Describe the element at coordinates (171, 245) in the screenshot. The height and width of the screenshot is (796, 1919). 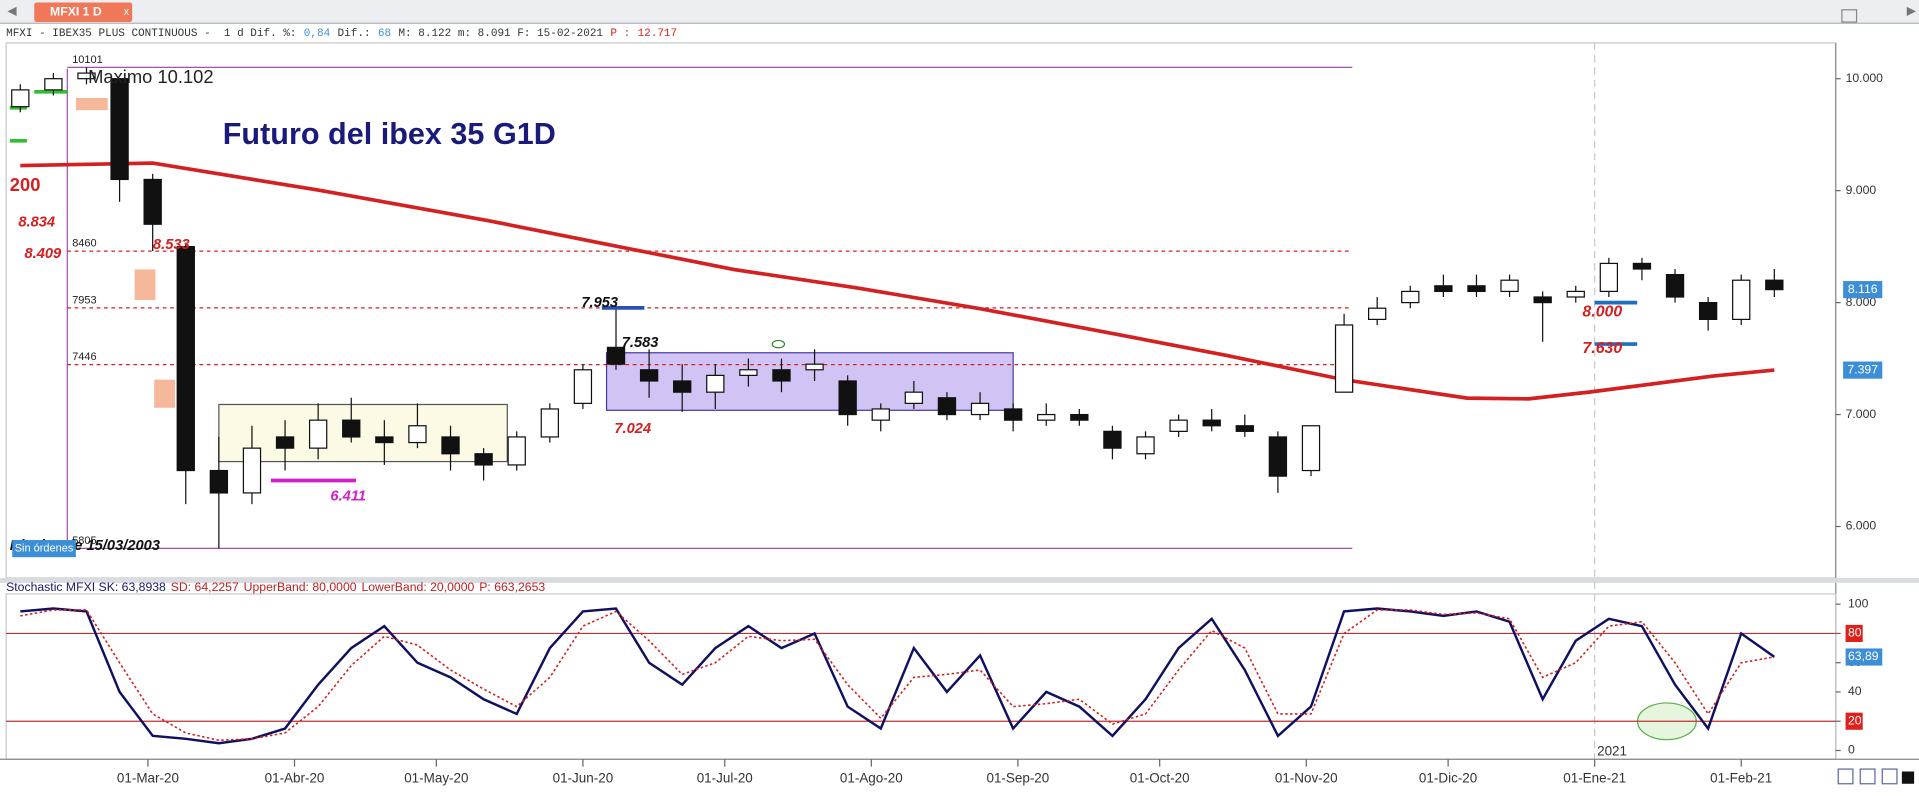
I see `annotation: 8.533` at that location.